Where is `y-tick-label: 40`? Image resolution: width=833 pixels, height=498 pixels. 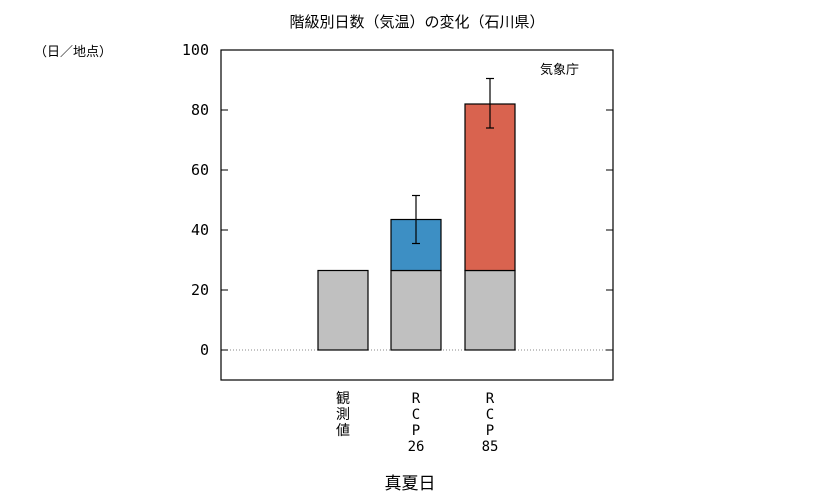 y-tick-label: 40 is located at coordinates (200, 230).